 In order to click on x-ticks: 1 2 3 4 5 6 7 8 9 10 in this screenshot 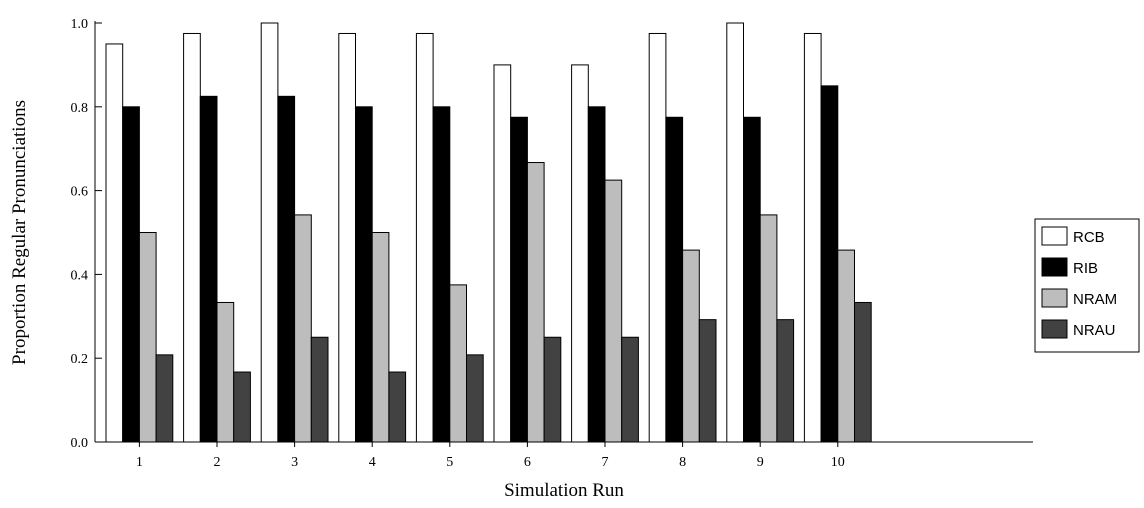, I will do `click(490, 456)`.